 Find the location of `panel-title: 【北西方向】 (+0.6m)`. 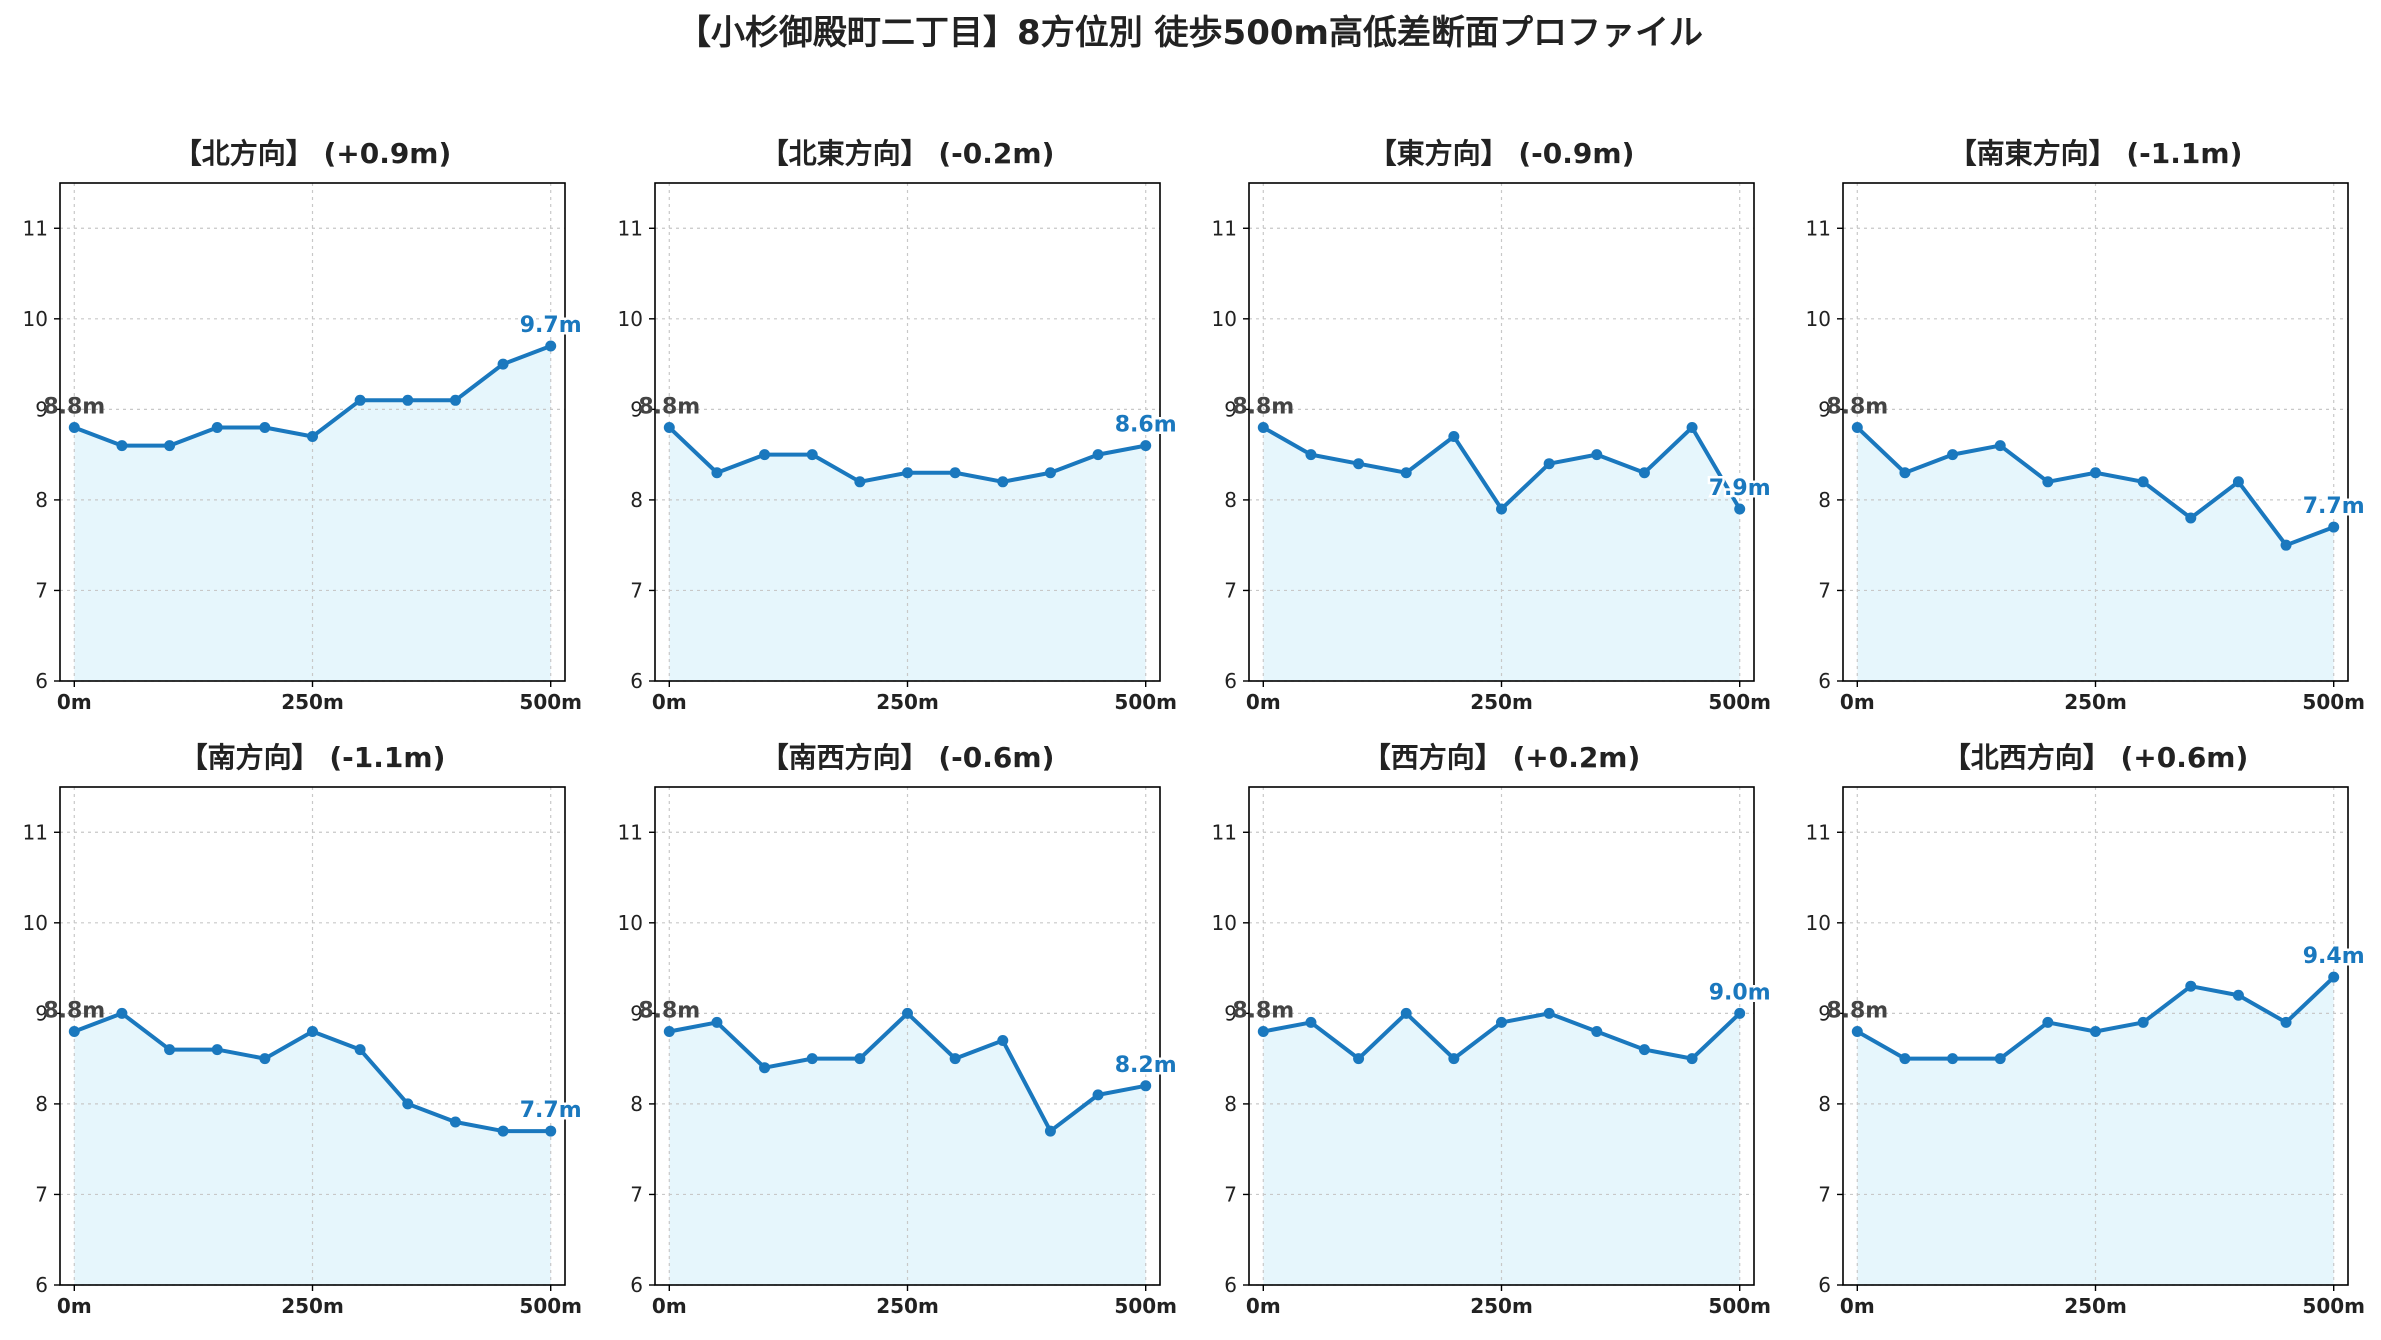

panel-title: 【北西方向】 (+0.6m) is located at coordinates (2096, 757).